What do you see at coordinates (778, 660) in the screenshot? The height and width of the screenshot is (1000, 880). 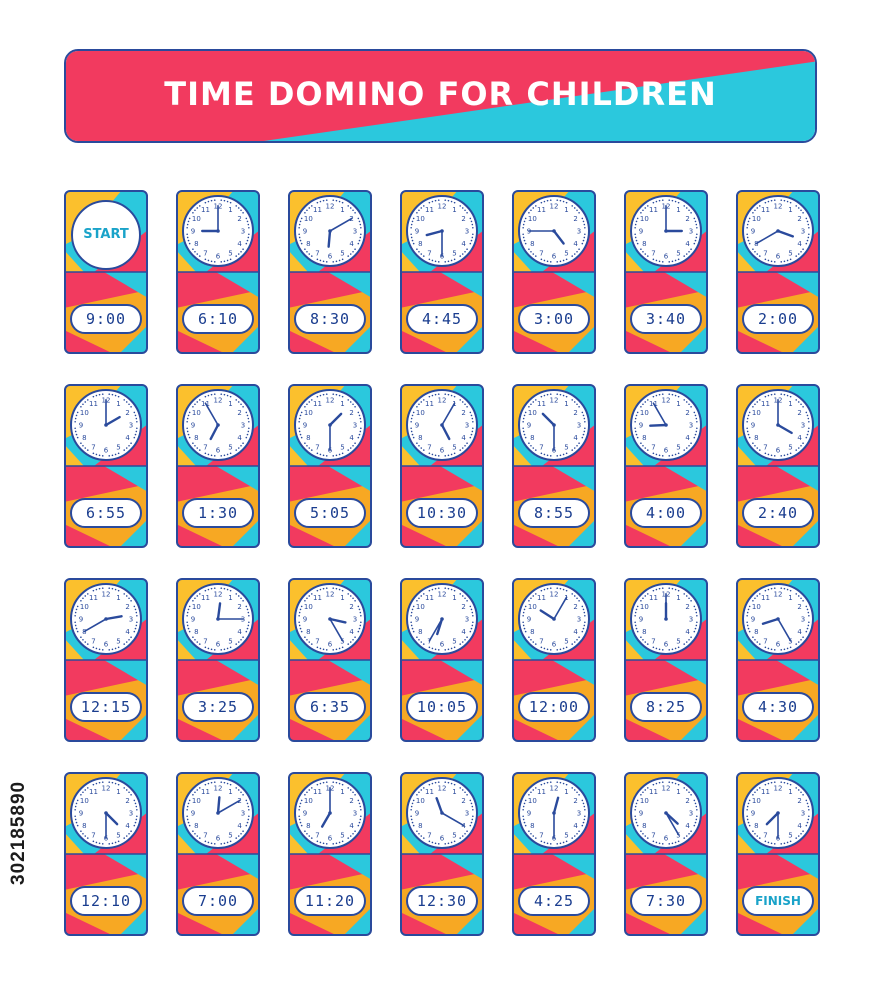 I see `domino-tile: 1234567891011124:30` at bounding box center [778, 660].